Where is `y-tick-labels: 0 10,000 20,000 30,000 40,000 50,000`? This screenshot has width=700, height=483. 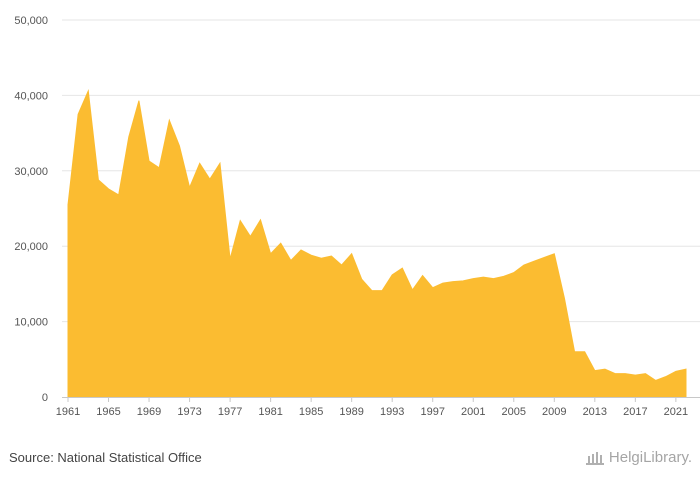 y-tick-labels: 0 10,000 20,000 30,000 40,000 50,000 is located at coordinates (31, 209).